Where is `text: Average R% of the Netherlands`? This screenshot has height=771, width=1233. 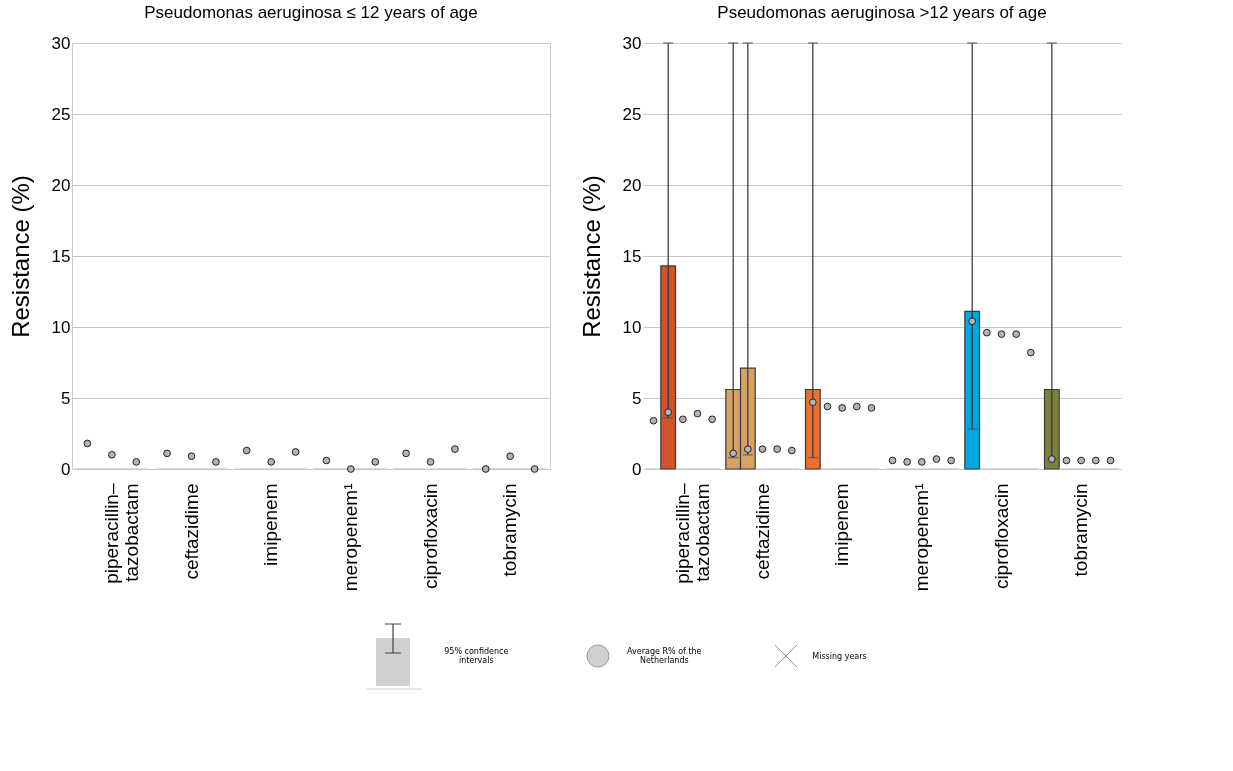 text: Average R% of the Netherlands is located at coordinates (664, 656).